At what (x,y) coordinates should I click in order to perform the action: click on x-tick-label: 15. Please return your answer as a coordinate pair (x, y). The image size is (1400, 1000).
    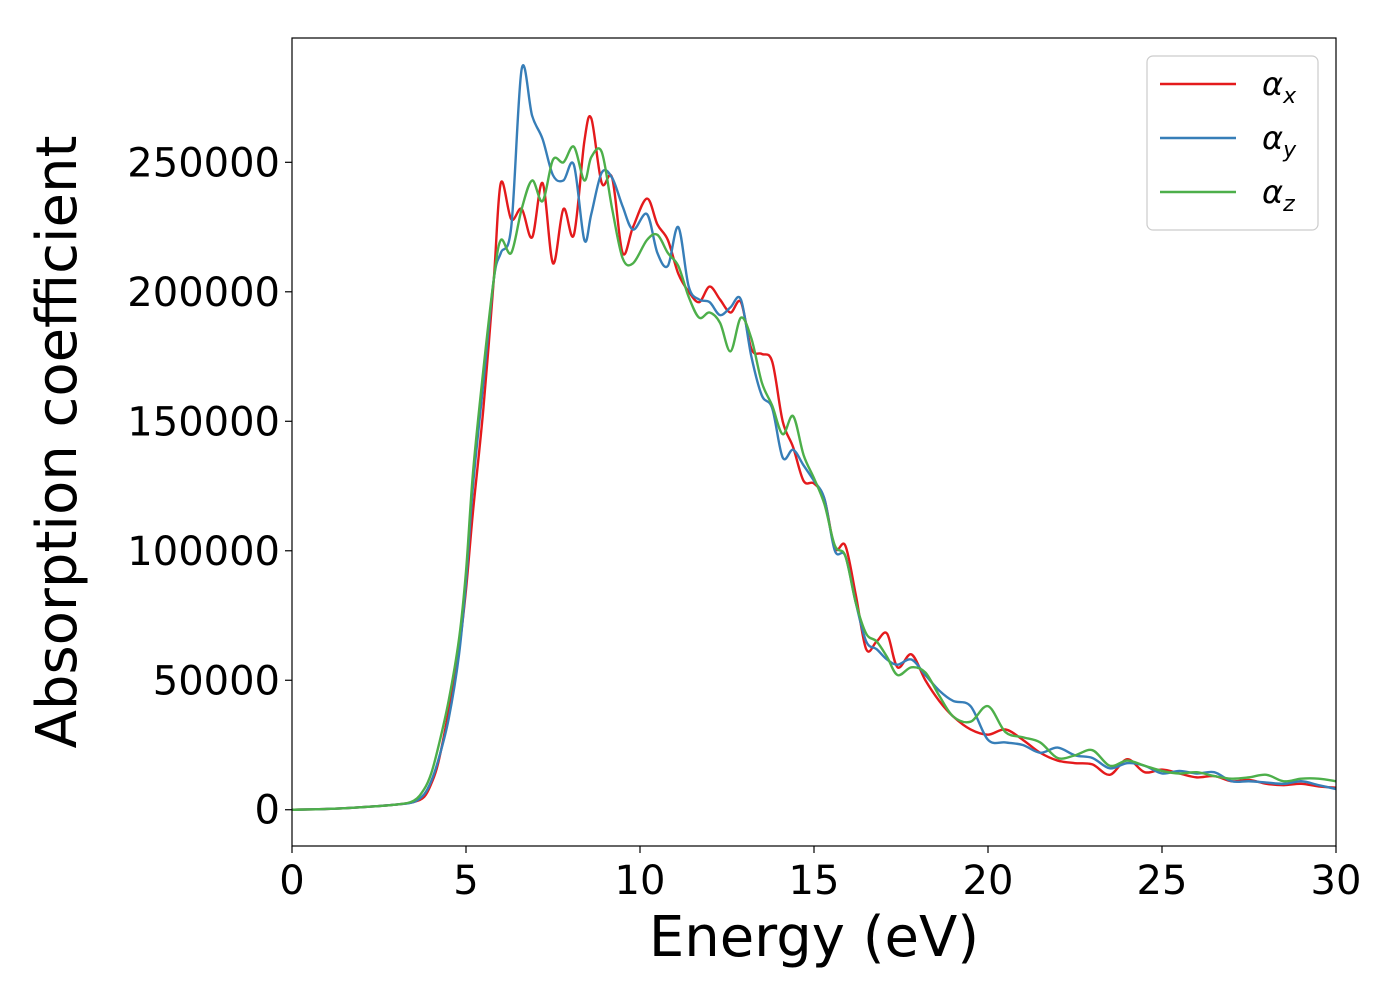
    Looking at the image, I should click on (814, 881).